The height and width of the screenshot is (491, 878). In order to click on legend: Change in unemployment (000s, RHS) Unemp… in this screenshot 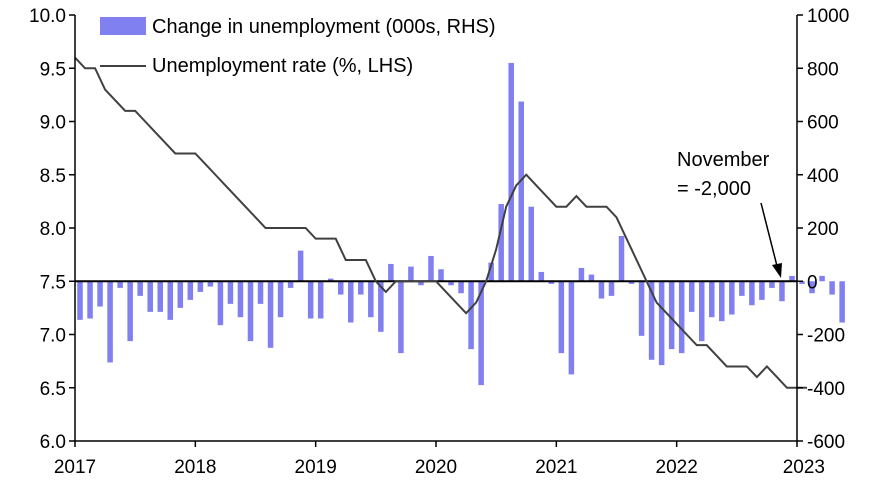, I will do `click(298, 46)`.